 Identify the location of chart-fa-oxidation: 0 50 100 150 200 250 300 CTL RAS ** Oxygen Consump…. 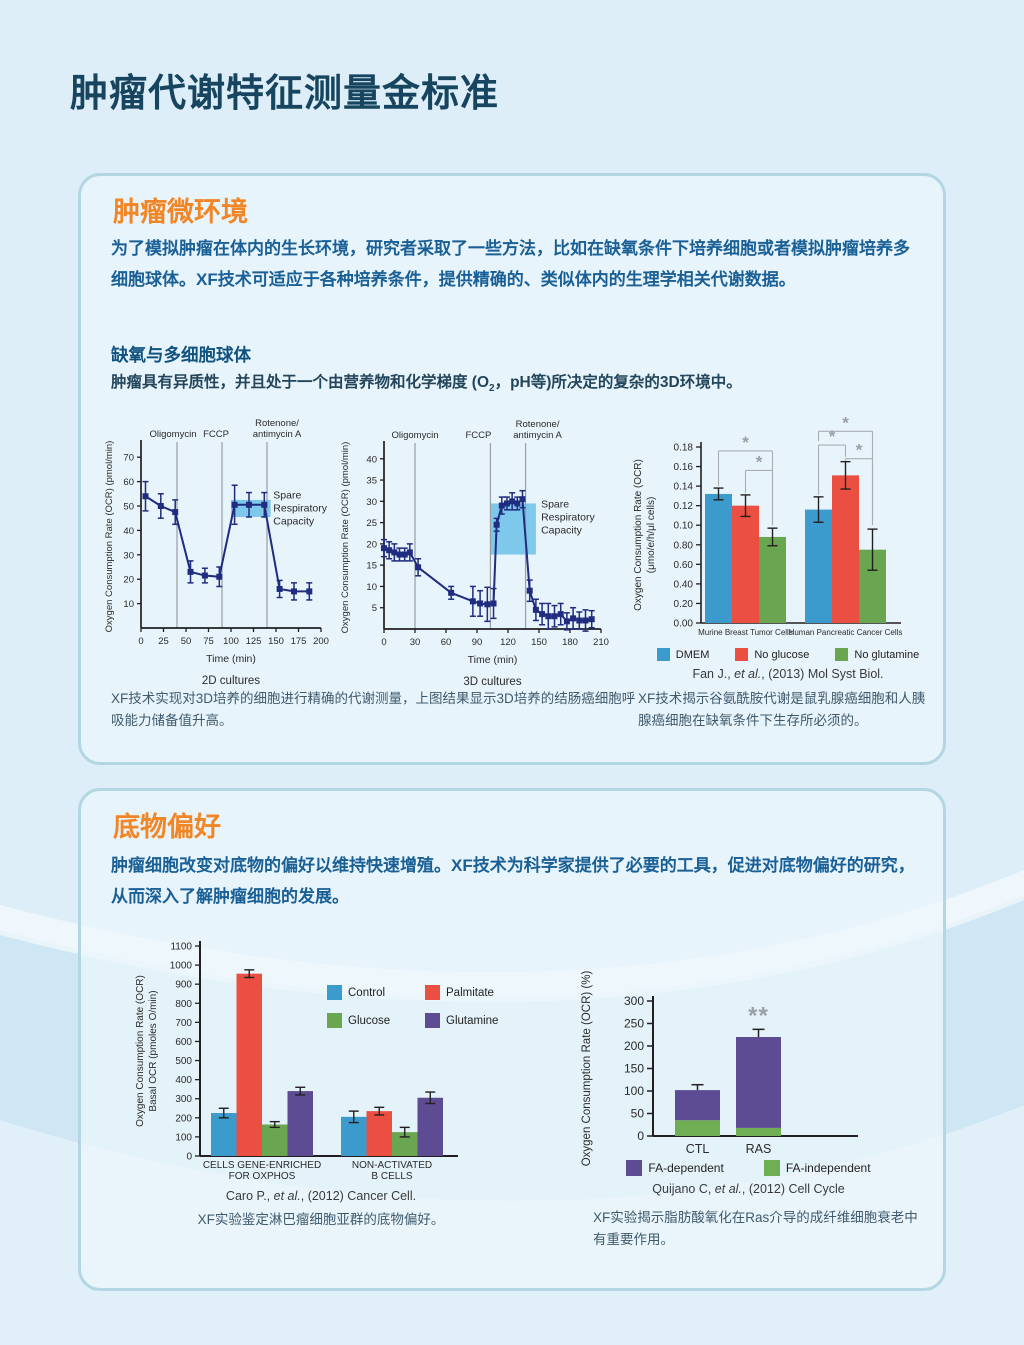
(748, 1076).